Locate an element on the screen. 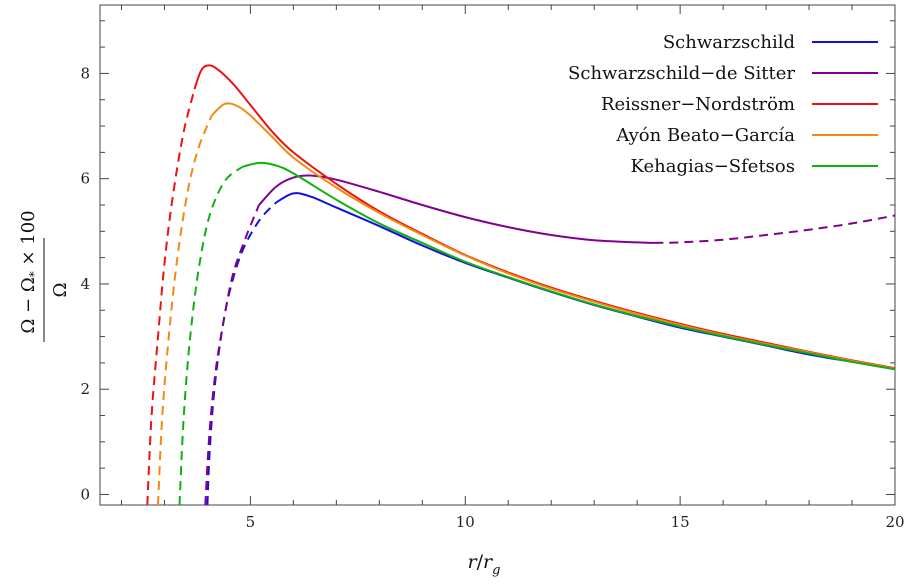  y-tick-label: 6 is located at coordinates (85, 179).